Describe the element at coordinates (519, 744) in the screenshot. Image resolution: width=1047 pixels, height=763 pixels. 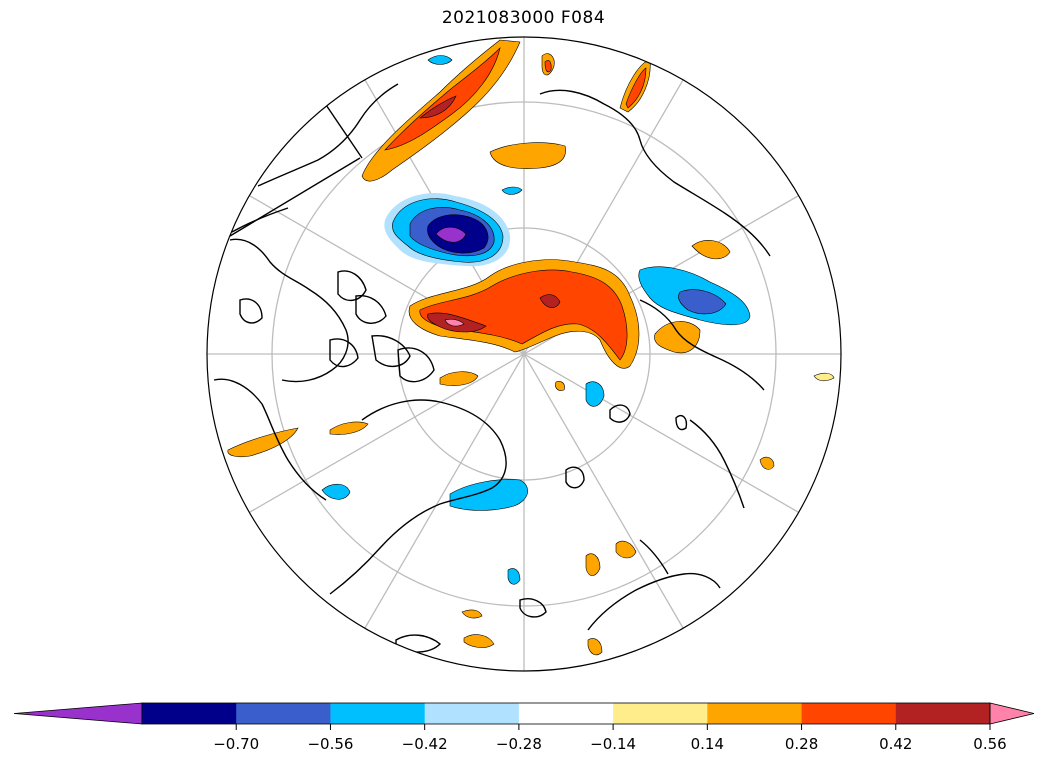
I see `colorbar-tick-label: −0.28` at that location.